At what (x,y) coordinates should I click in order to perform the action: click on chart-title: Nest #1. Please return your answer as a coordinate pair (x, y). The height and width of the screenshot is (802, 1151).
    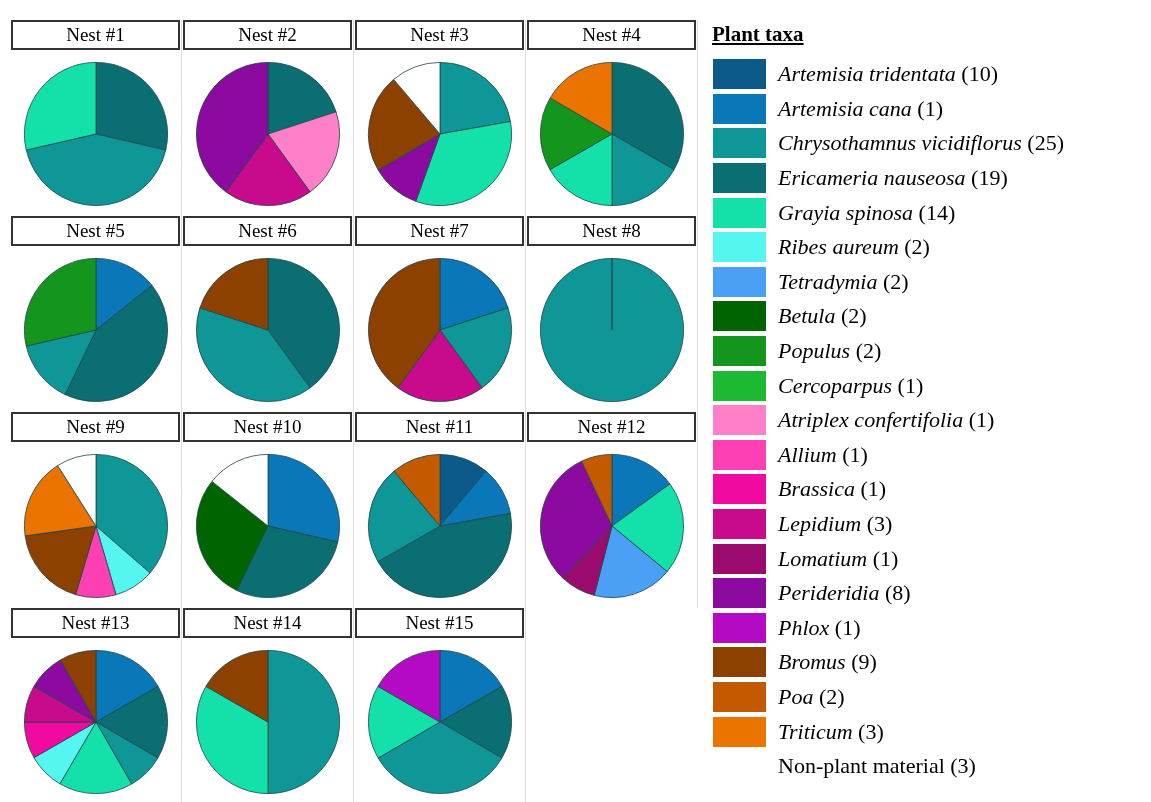
    Looking at the image, I should click on (95, 35).